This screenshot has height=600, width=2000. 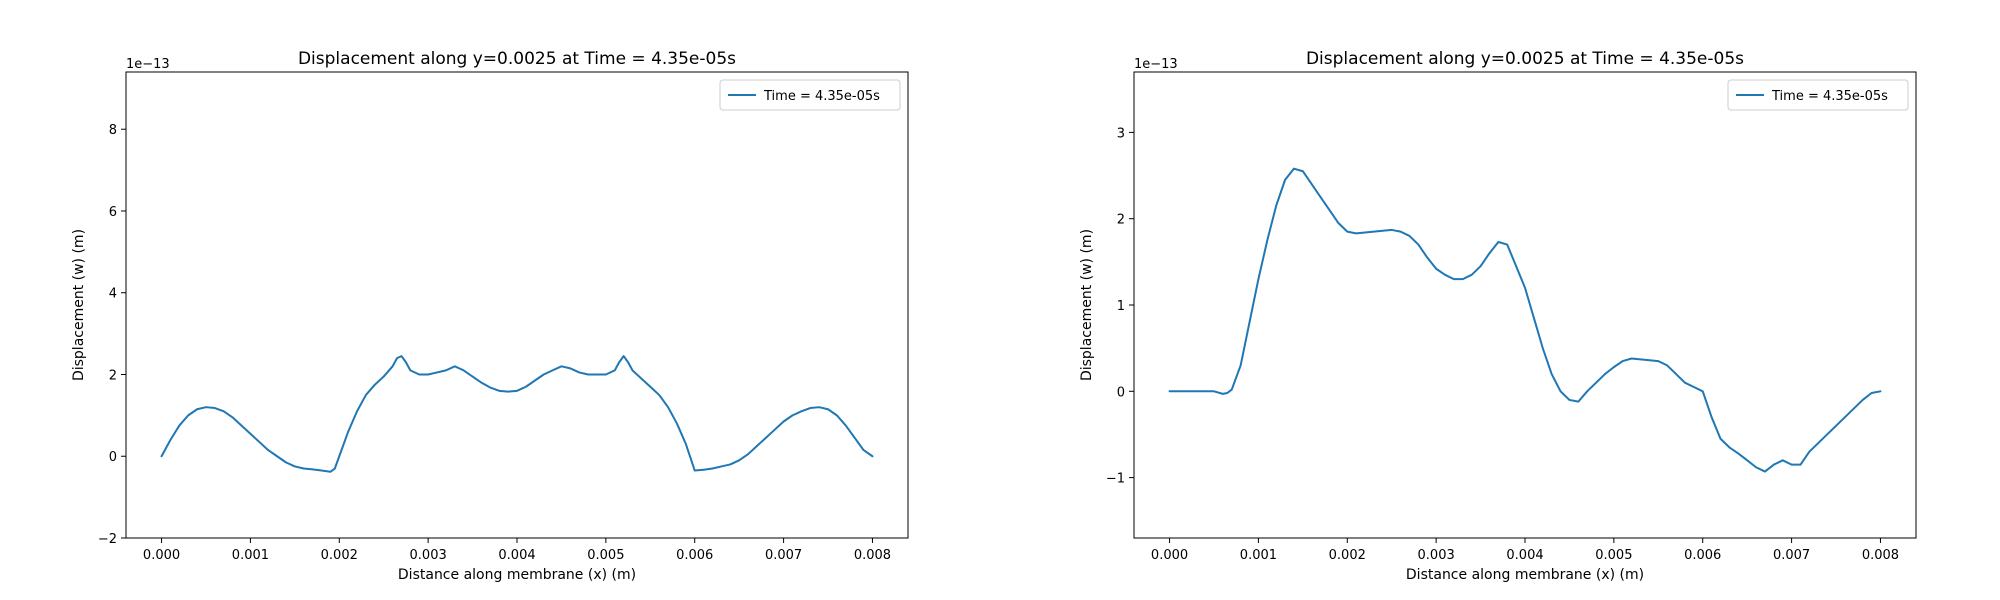 What do you see at coordinates (1121, 306) in the screenshot?
I see `y-tick-label: 1` at bounding box center [1121, 306].